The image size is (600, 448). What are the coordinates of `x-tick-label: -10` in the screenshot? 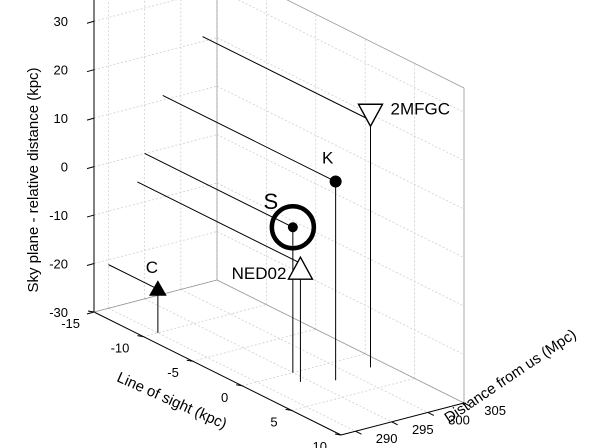 It's located at (120, 348).